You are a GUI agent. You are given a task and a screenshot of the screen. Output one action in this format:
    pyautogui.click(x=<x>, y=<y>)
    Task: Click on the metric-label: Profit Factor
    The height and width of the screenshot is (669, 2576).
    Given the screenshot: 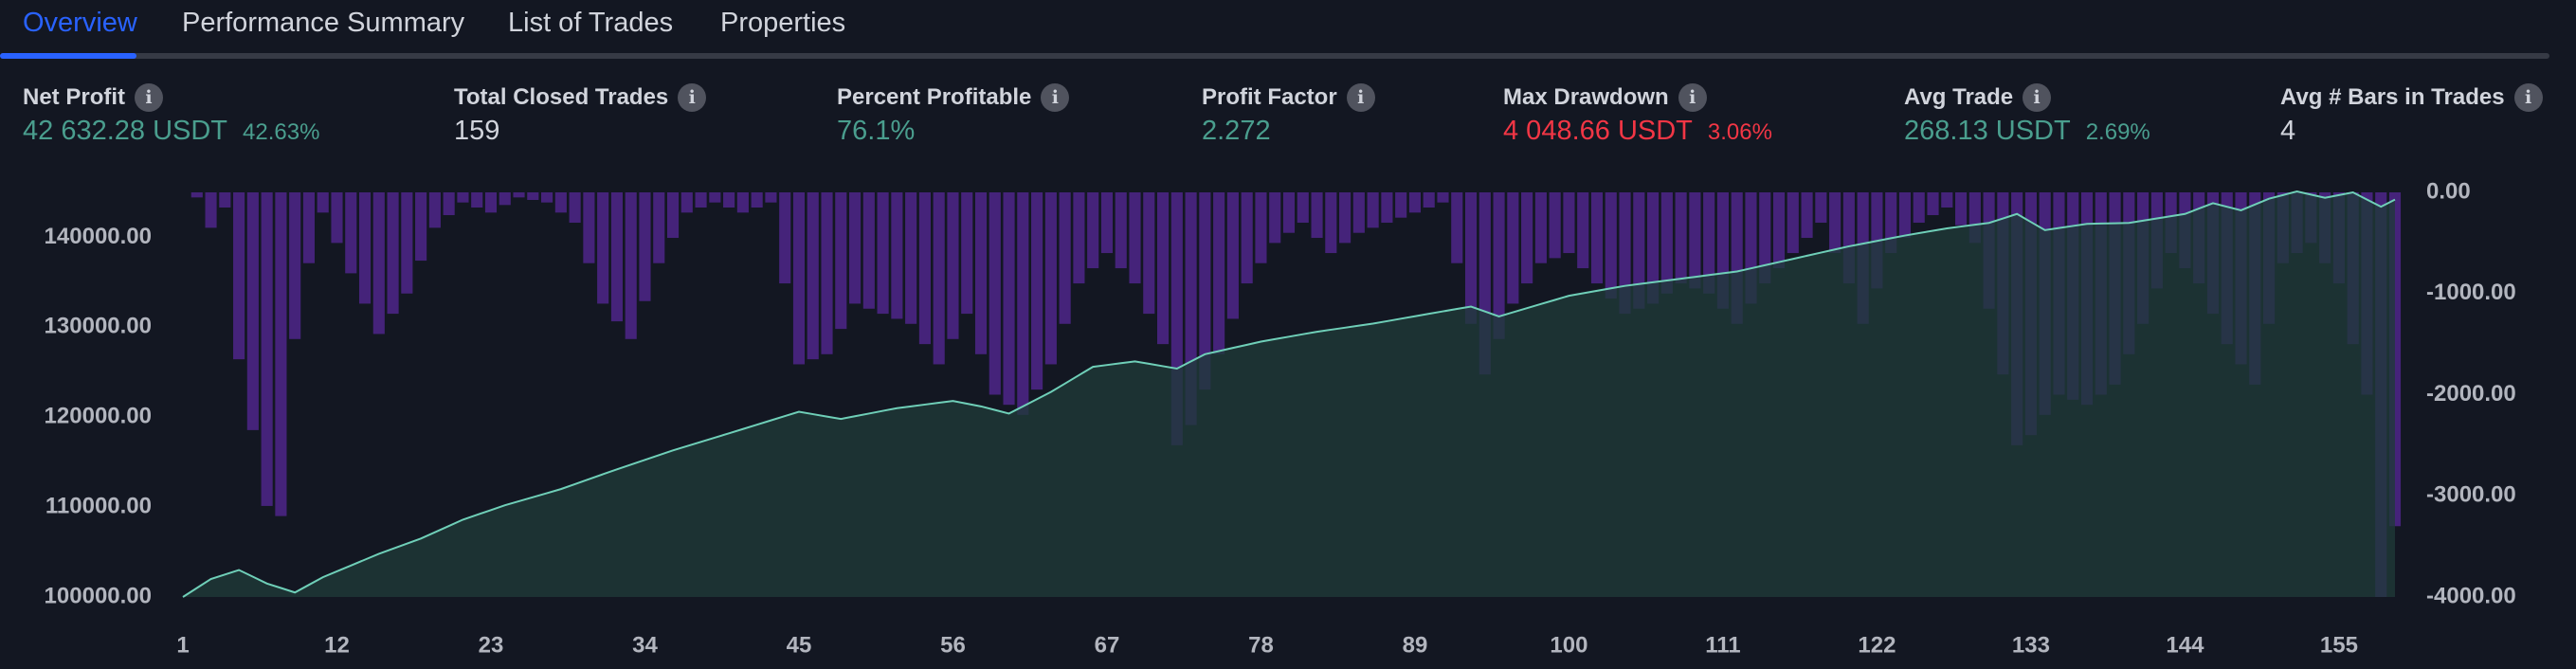 What is the action you would take?
    pyautogui.click(x=1269, y=97)
    